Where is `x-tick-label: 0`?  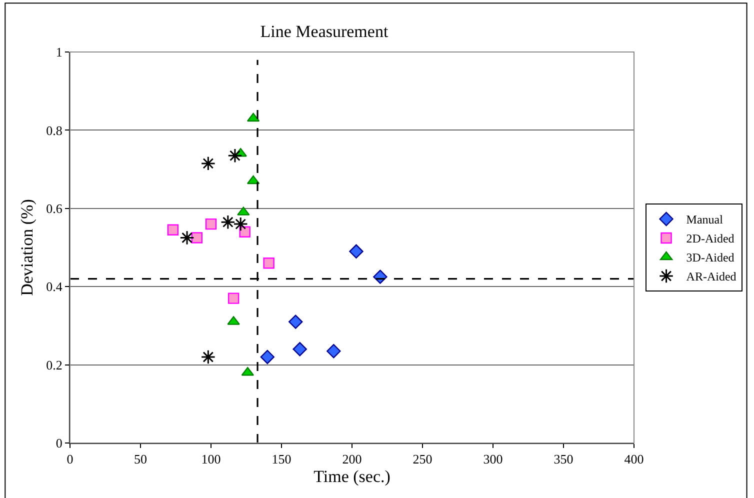 x-tick-label: 0 is located at coordinates (70, 459).